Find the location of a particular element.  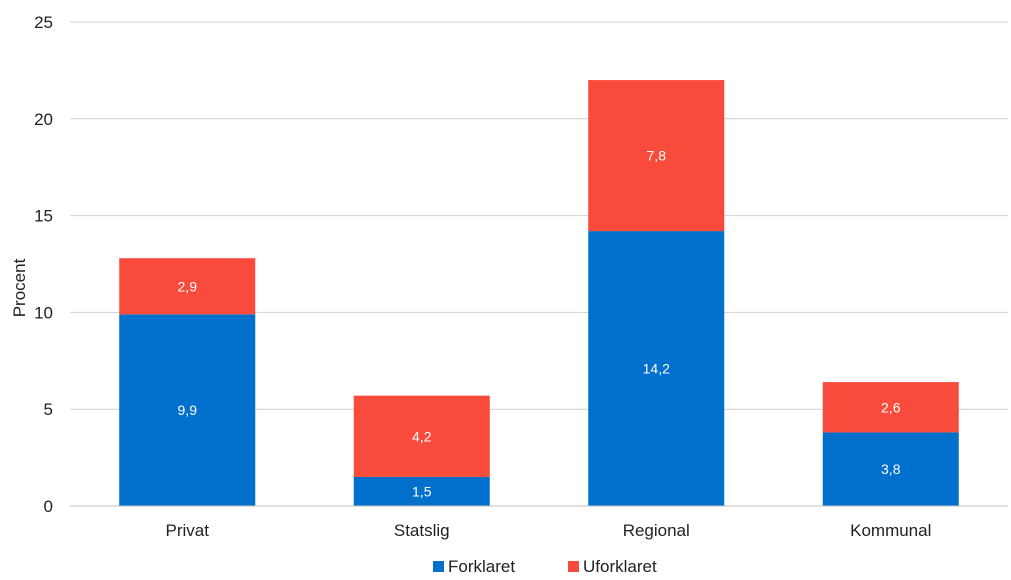

bar-forklaret-regional is located at coordinates (656, 368).